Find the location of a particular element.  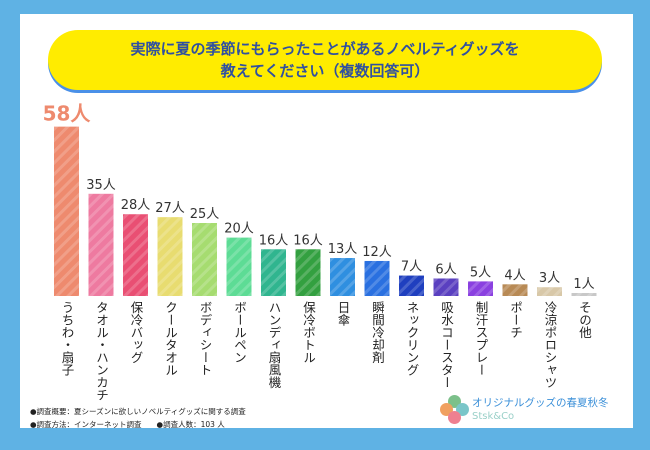

category-label: ハンディ扇風機 is located at coordinates (274, 345).